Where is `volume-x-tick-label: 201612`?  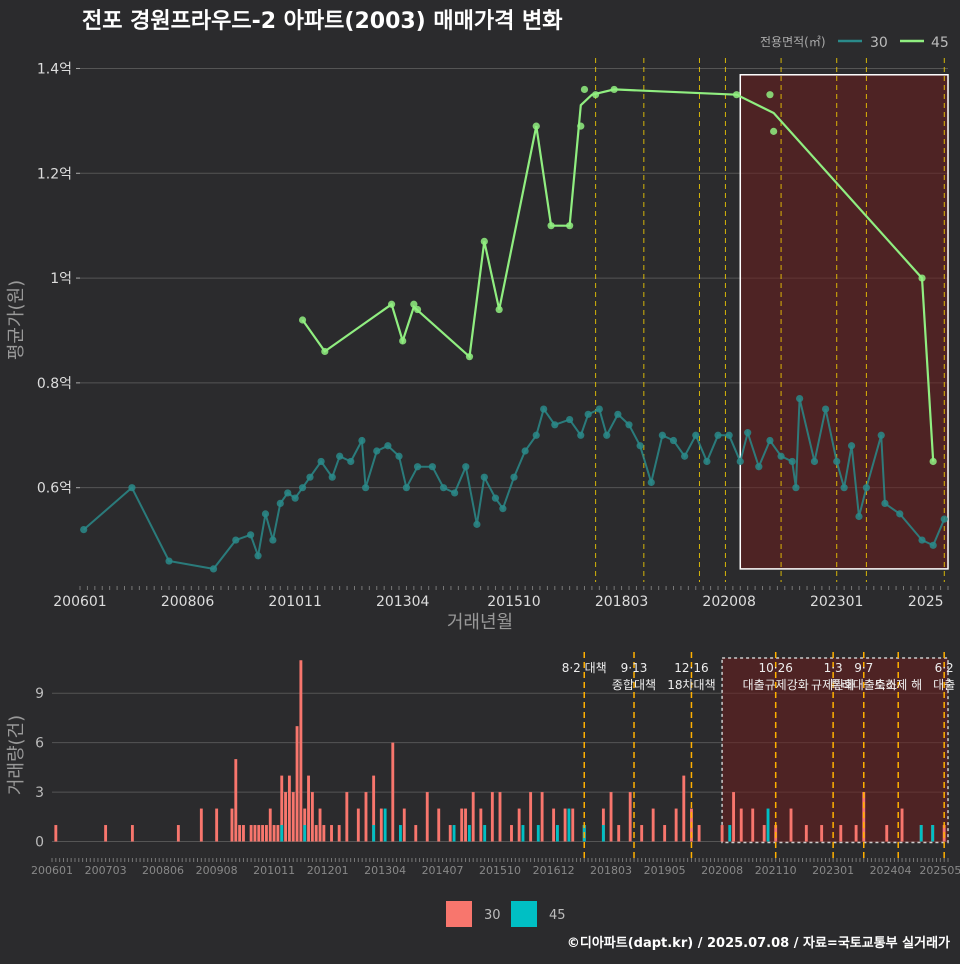 volume-x-tick-label: 201612 is located at coordinates (554, 870).